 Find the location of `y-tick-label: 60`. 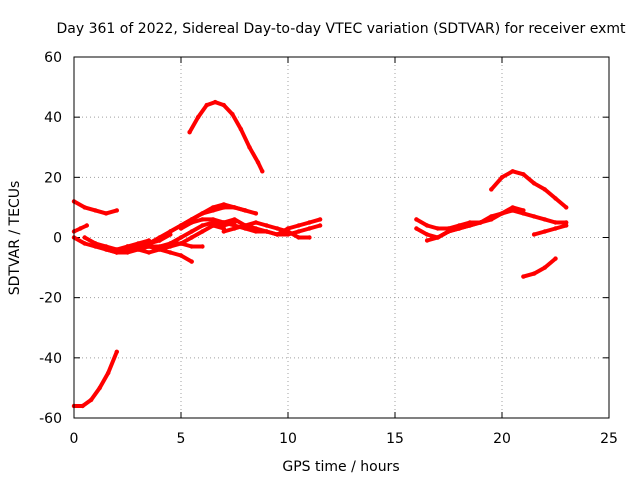

y-tick-label: 60 is located at coordinates (53, 58).